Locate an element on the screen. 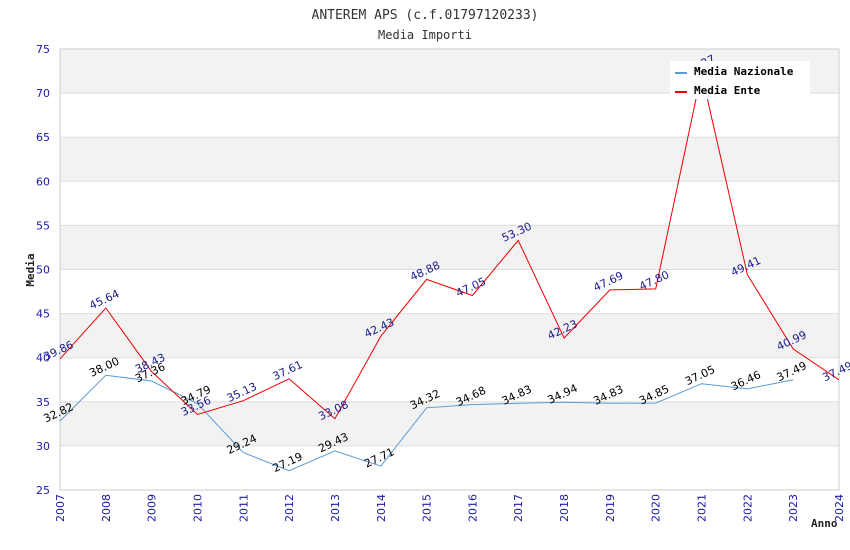 This screenshot has width=850, height=550. y-tick-label: 70 is located at coordinates (43, 93).